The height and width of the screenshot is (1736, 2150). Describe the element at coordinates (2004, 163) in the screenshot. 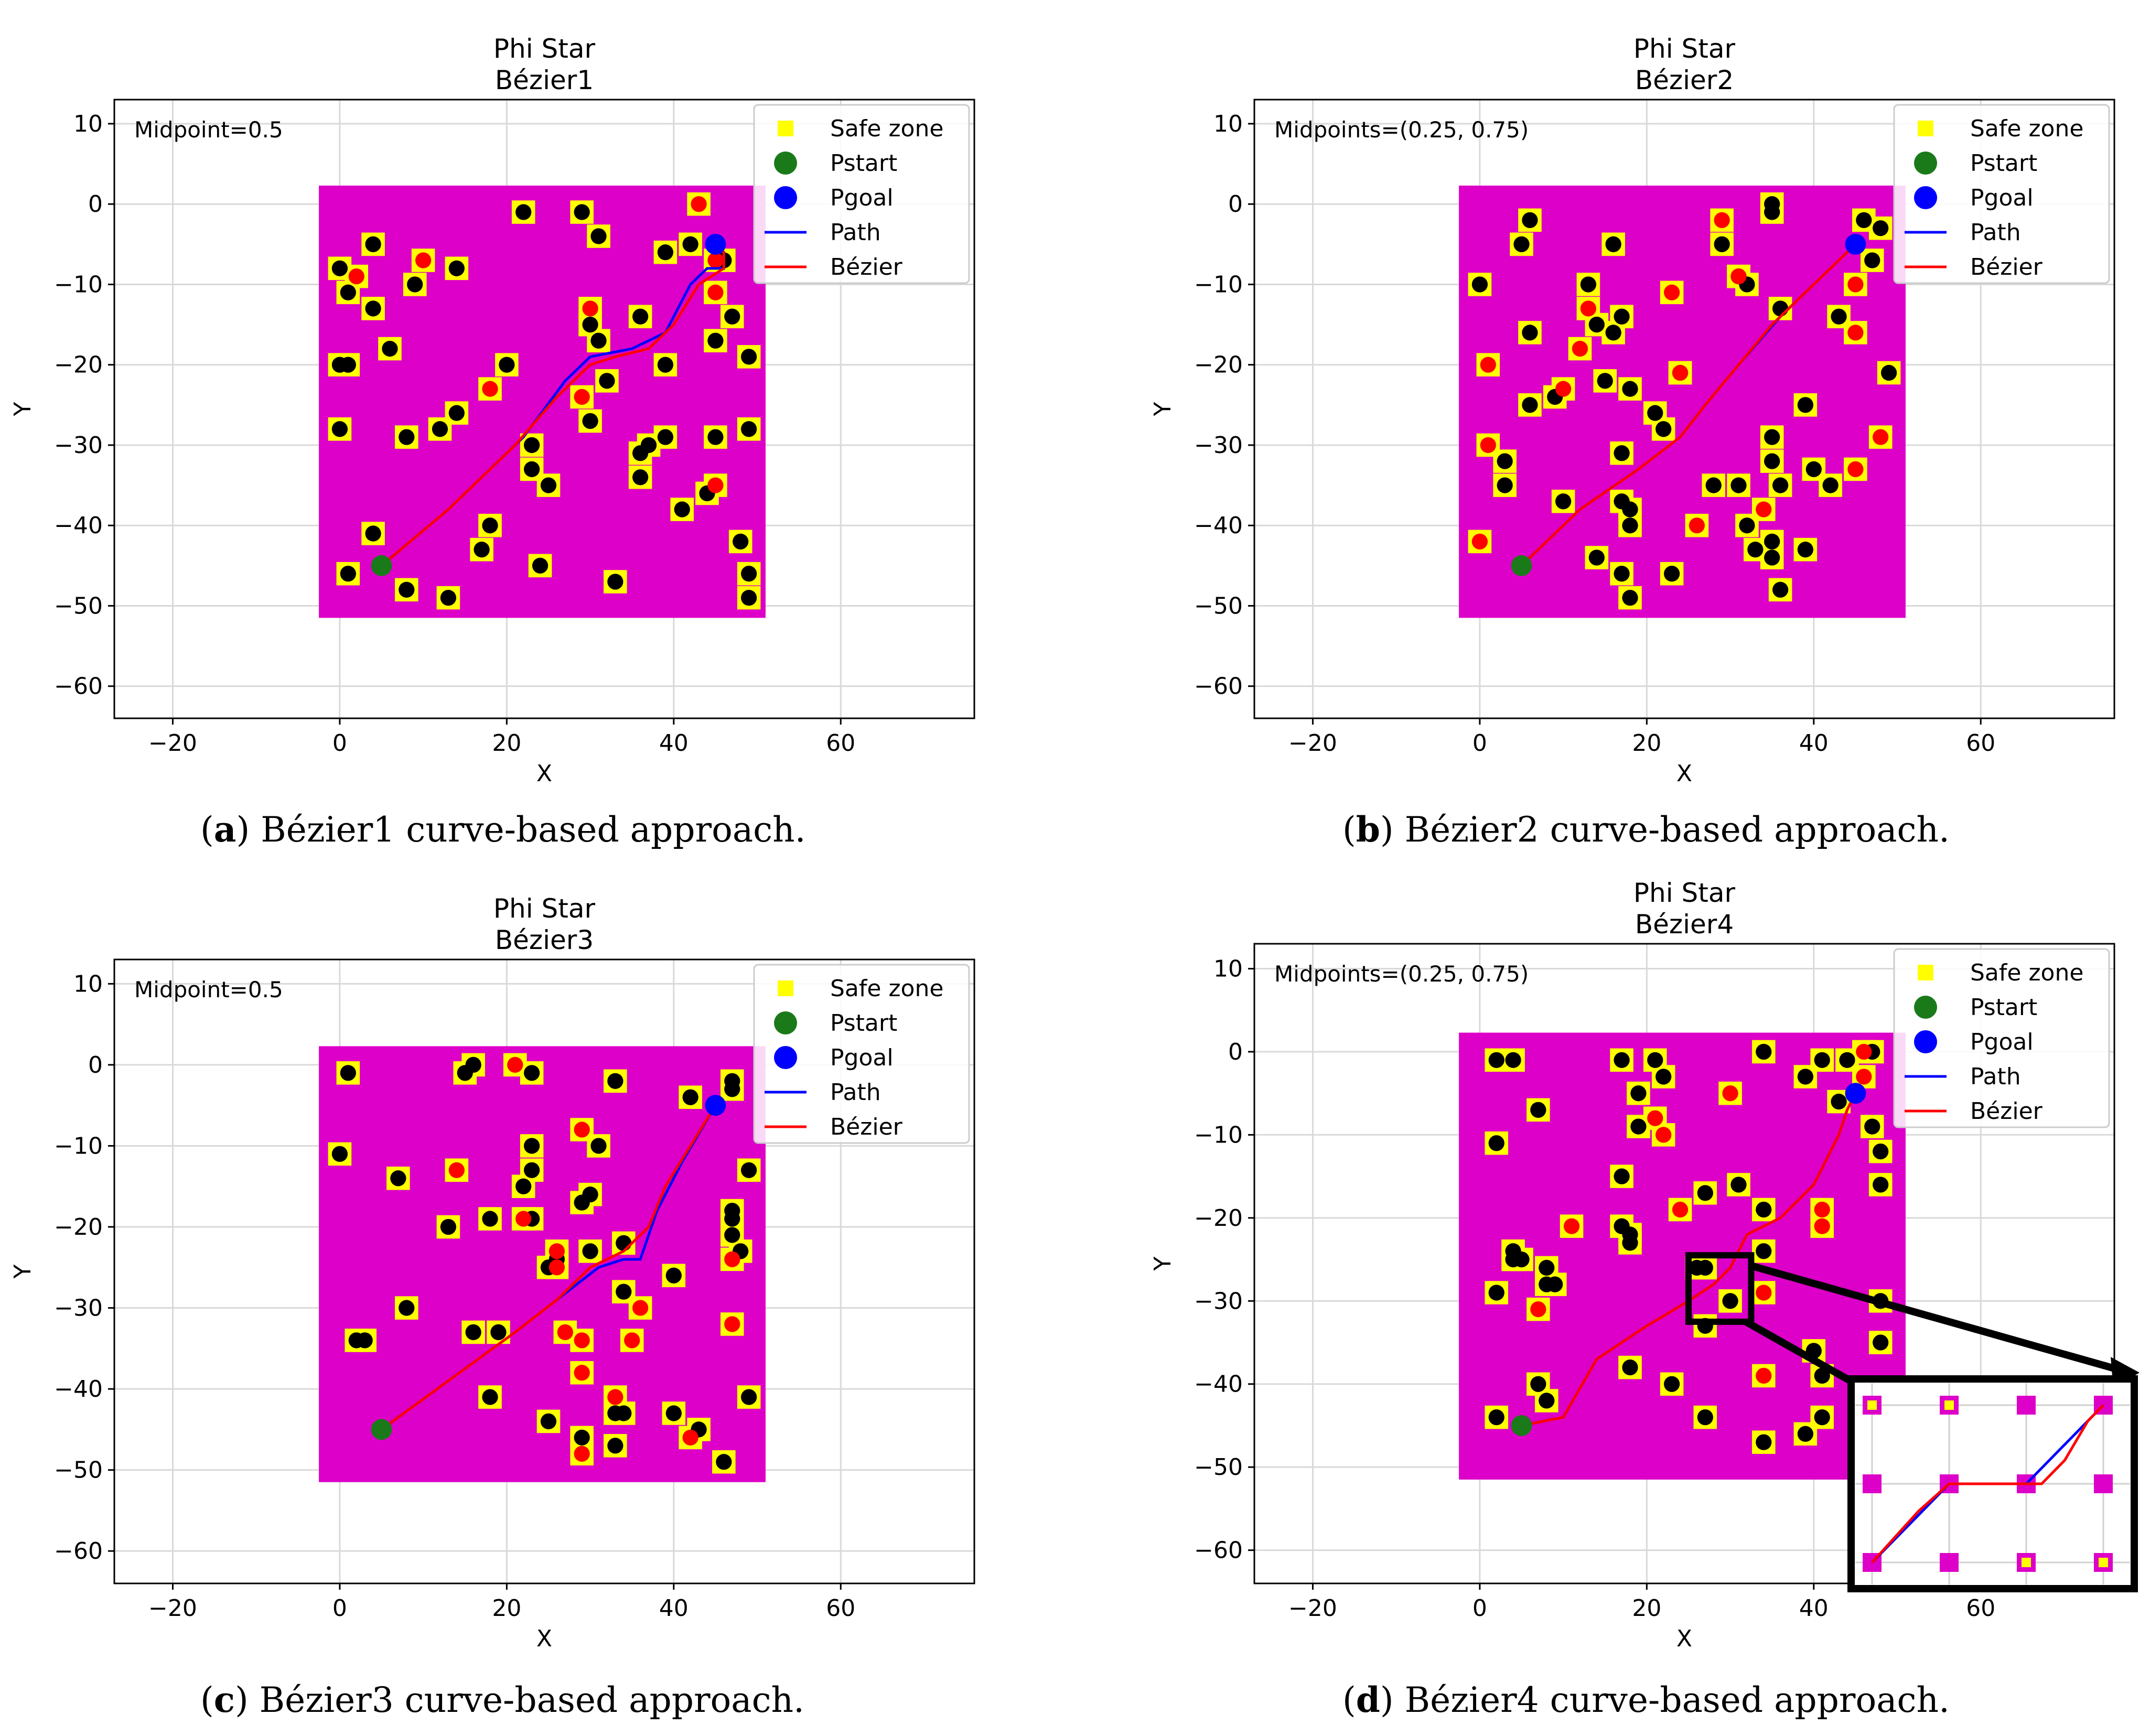

I see `legend-entry-label: Pstart` at that location.